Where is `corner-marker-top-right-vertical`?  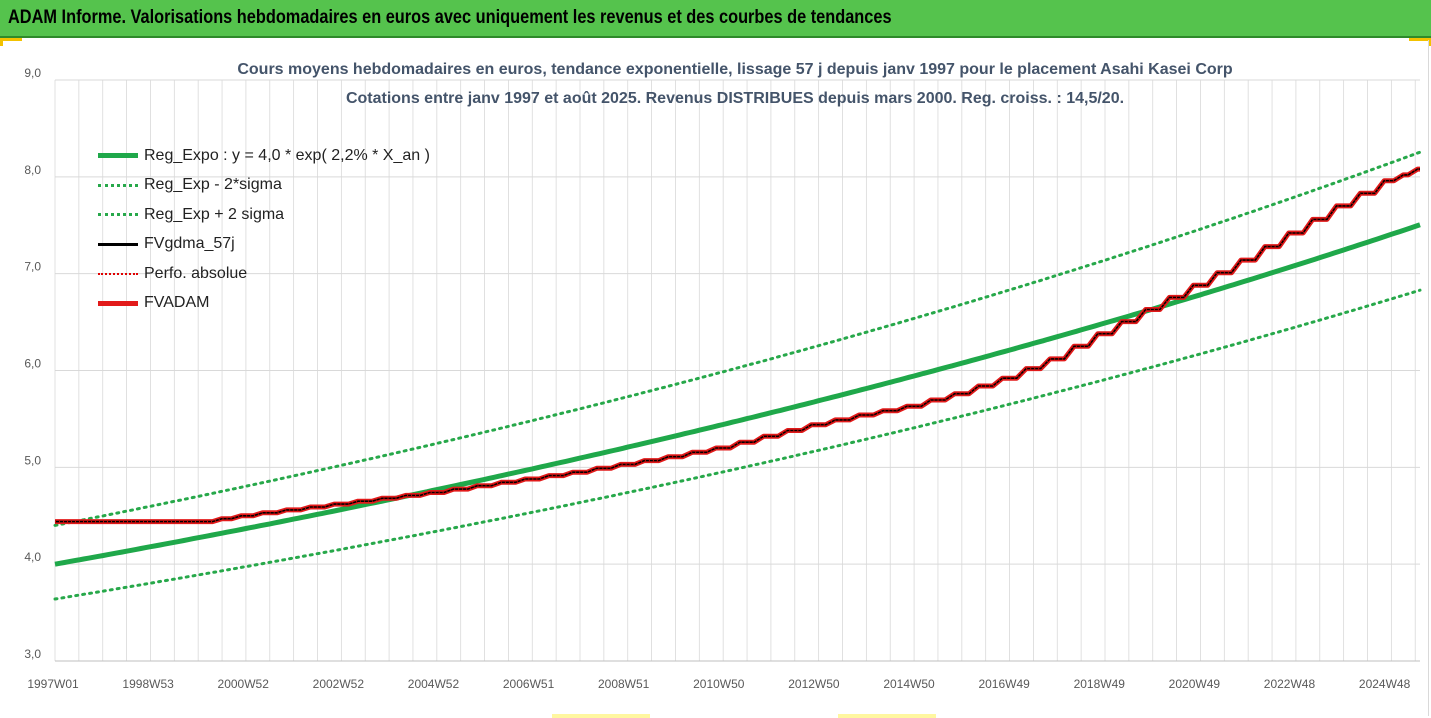
corner-marker-top-right-vertical is located at coordinates (1429, 42).